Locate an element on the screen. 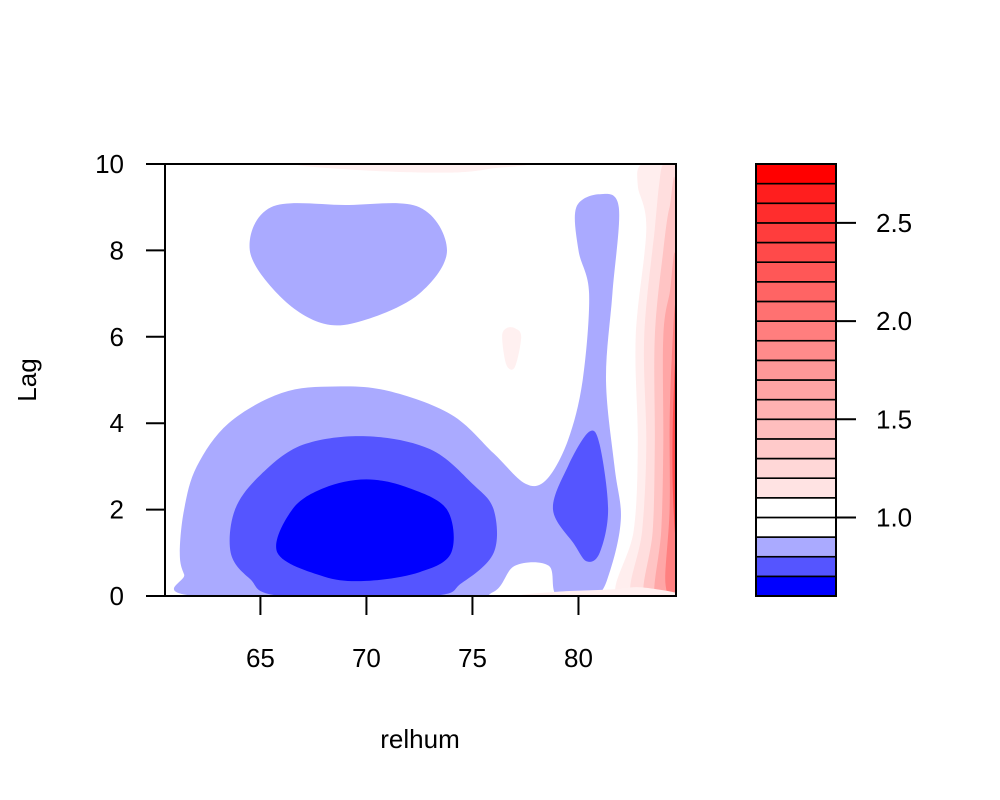  y-tick-label: 10 is located at coordinates (109, 164).